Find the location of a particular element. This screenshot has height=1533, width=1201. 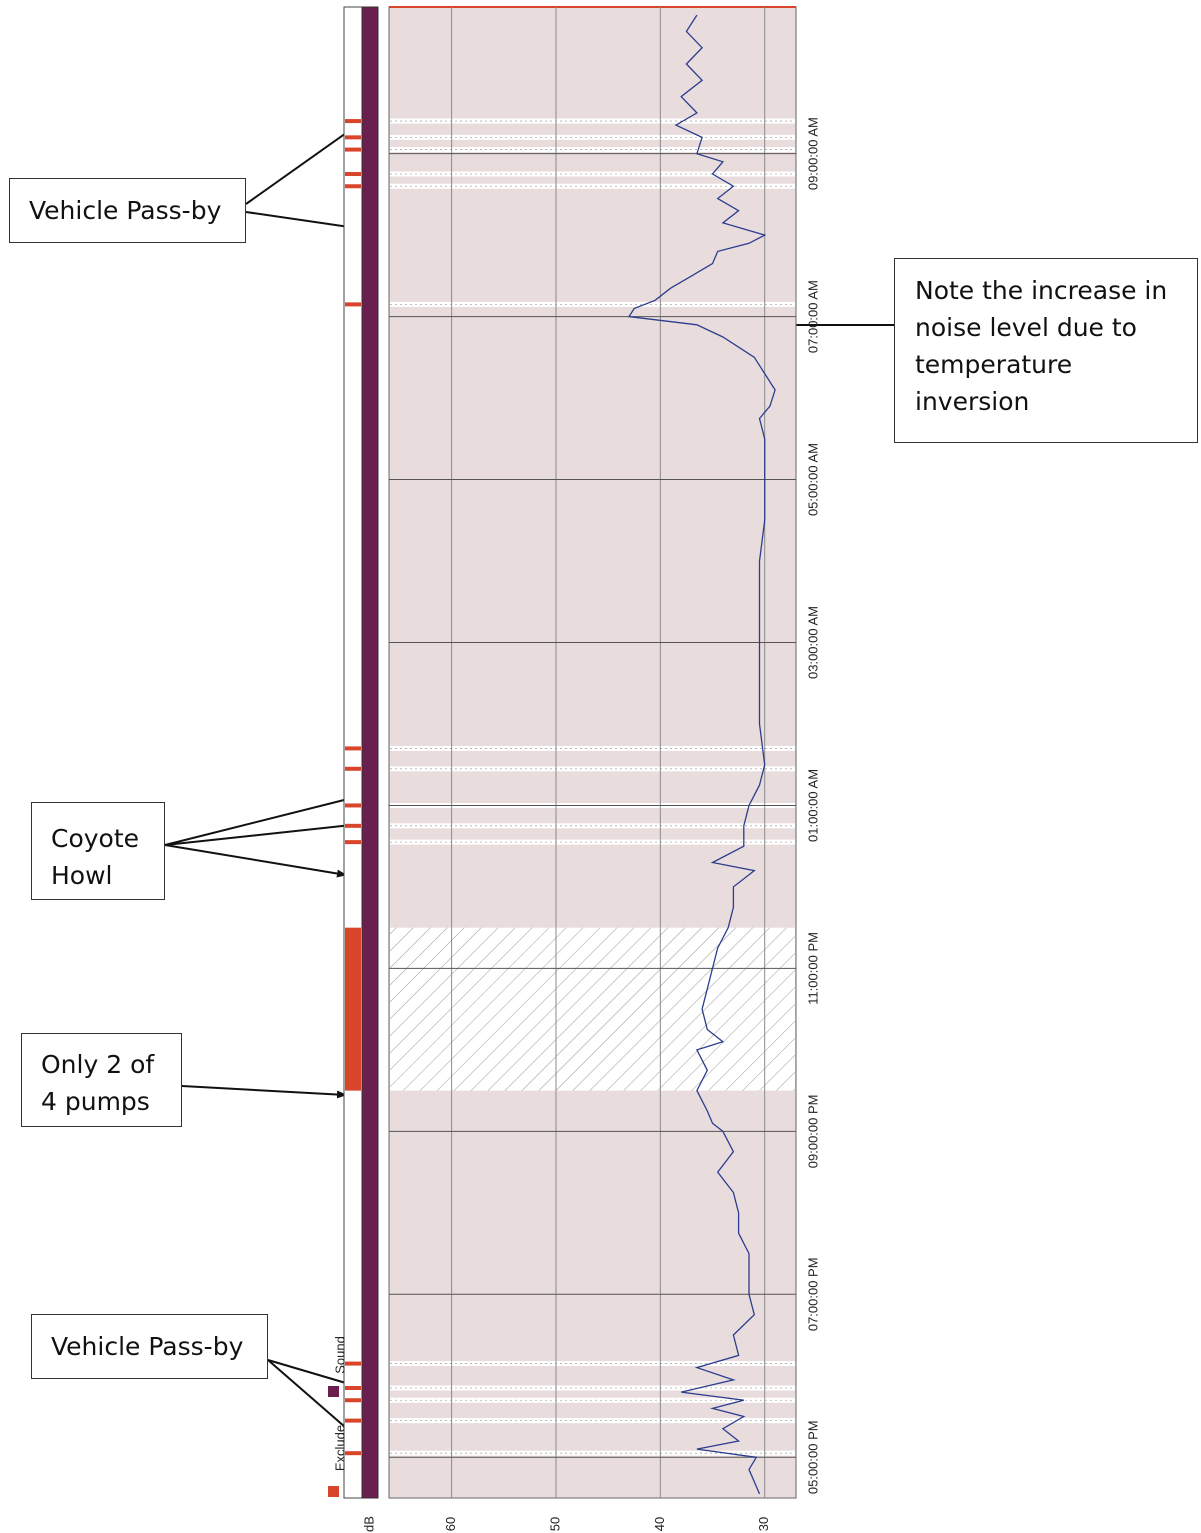

legend-swatch-exclude is located at coordinates (333, 1491).